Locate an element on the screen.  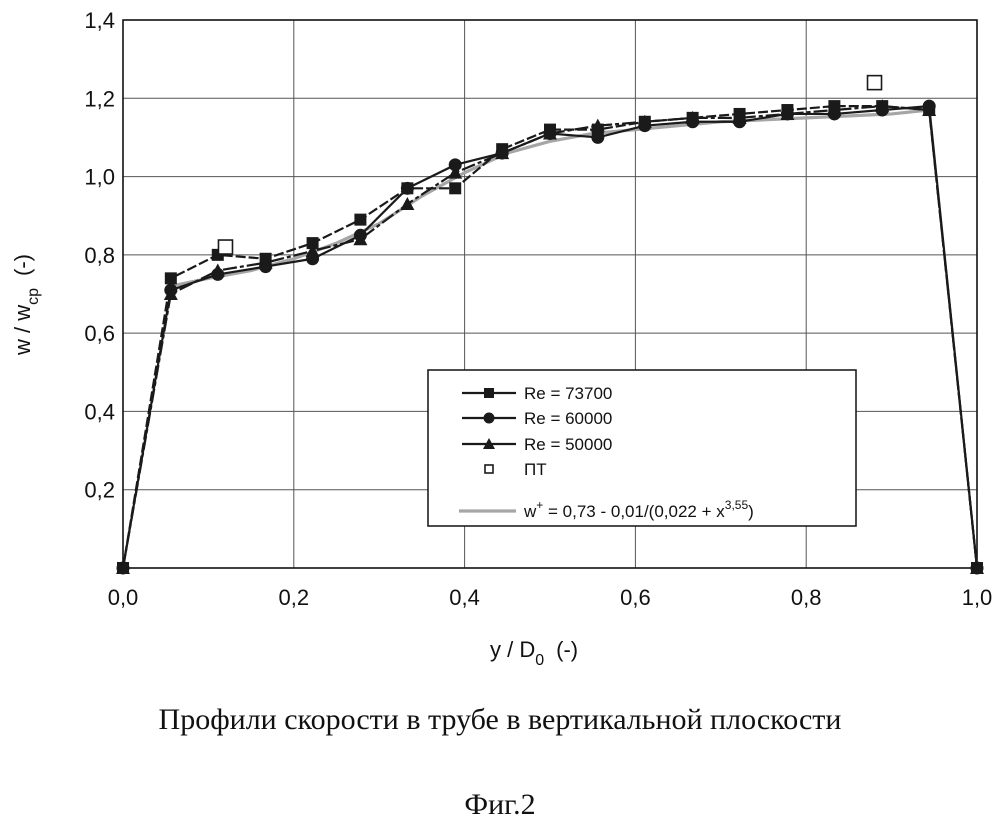
x-tick-label: 0,0 is located at coordinates (123, 597).